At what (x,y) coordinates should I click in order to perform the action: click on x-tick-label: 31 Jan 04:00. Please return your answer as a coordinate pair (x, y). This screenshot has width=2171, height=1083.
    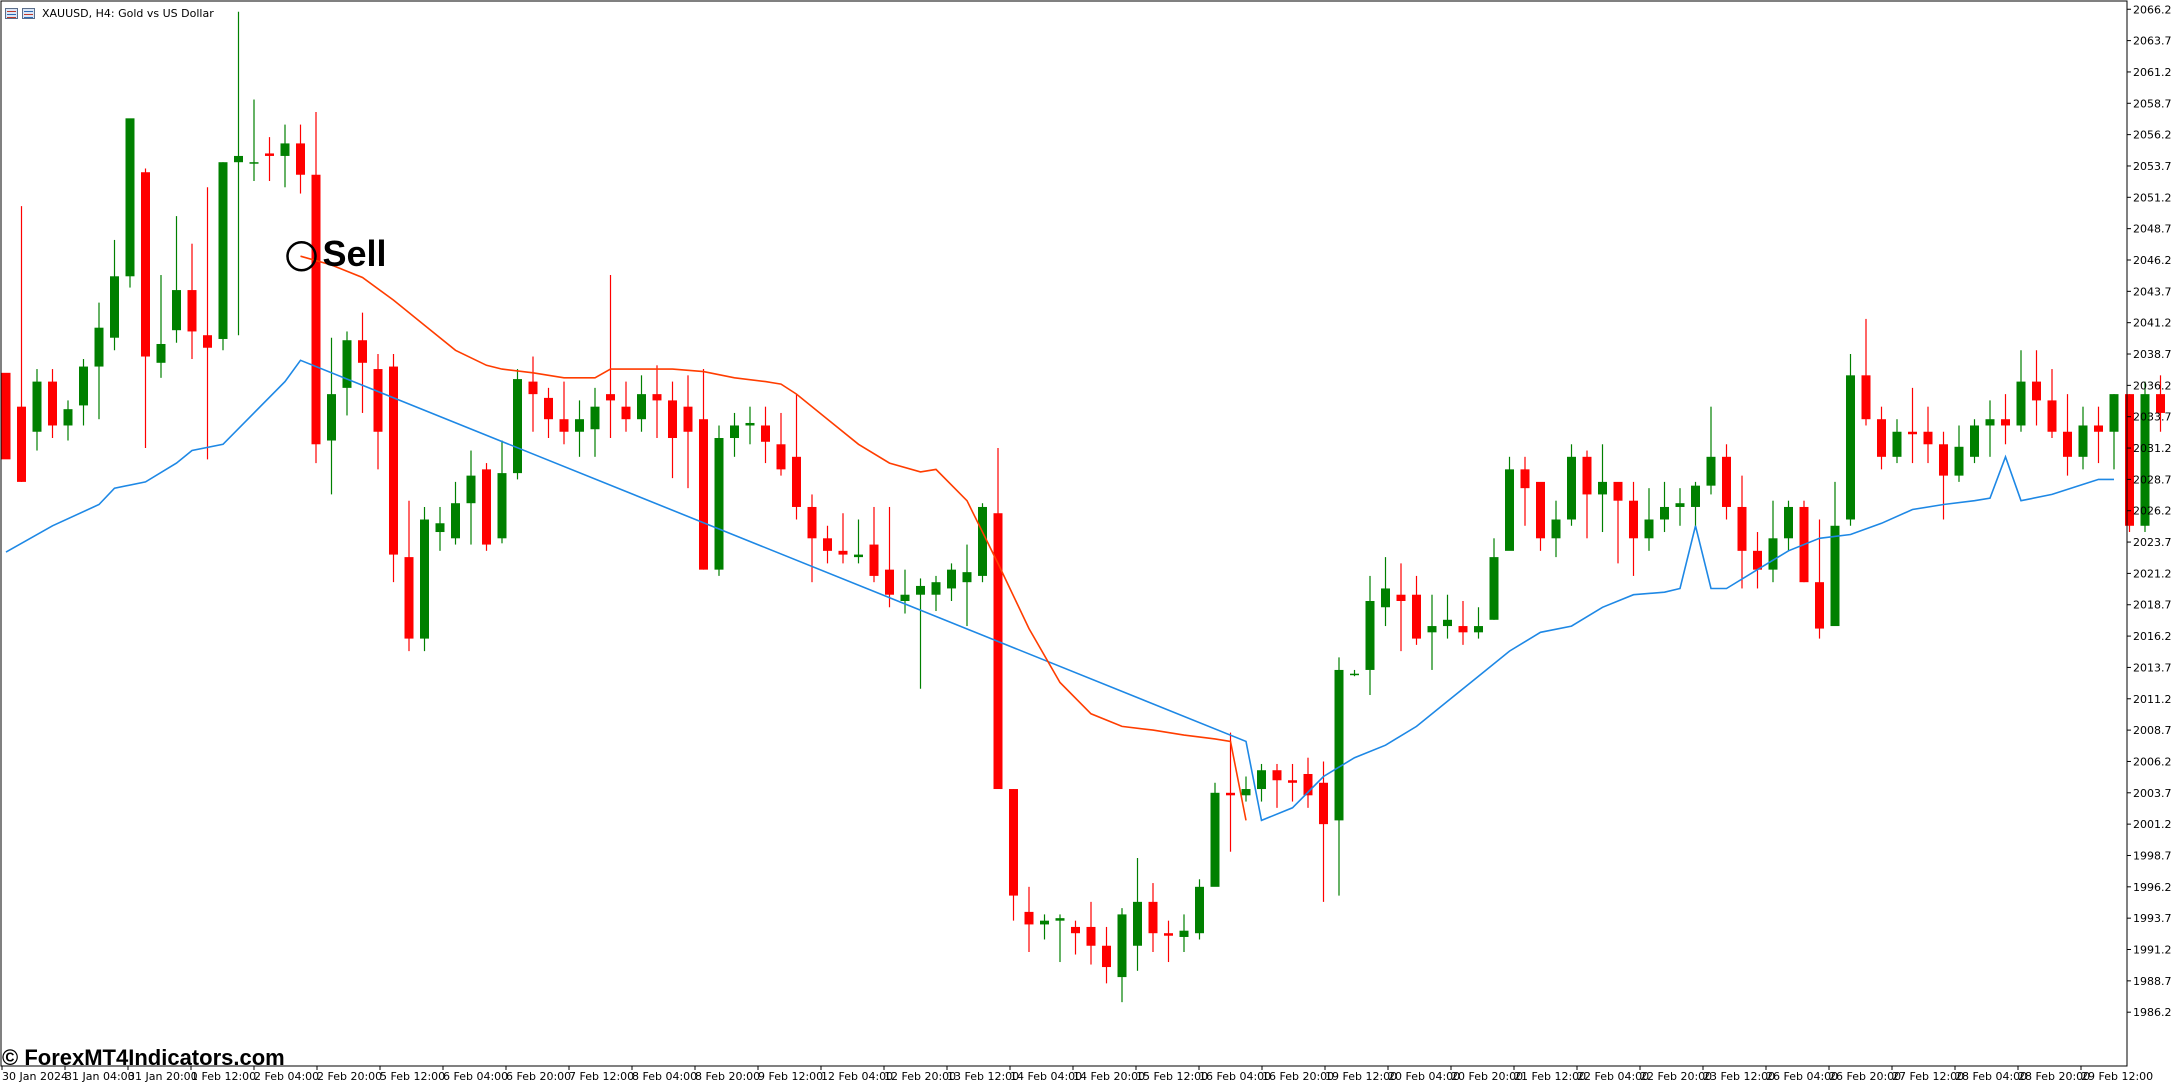
    Looking at the image, I should click on (100, 1076).